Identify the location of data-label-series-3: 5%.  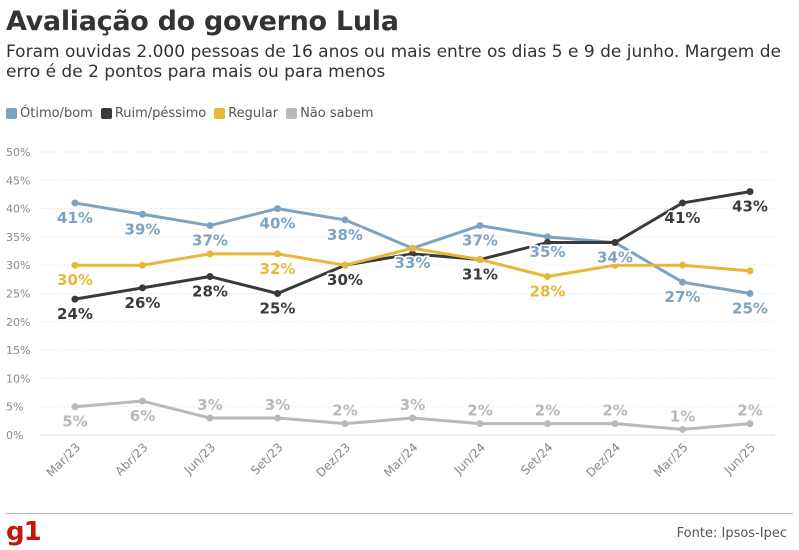
(74, 422).